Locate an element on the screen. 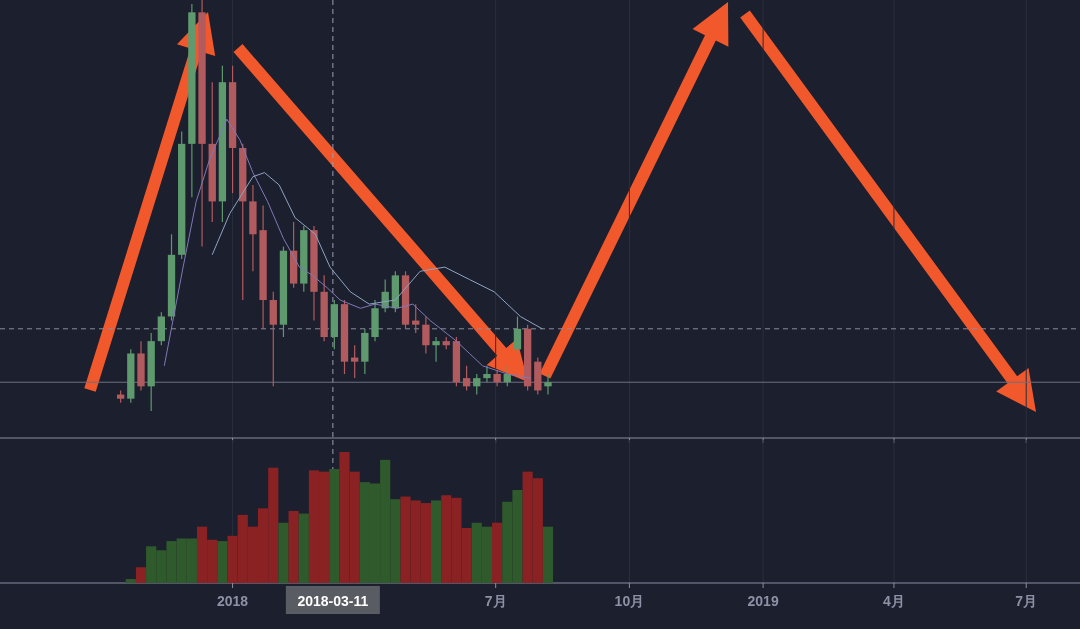  x-tick-label: 2018 is located at coordinates (232, 601).